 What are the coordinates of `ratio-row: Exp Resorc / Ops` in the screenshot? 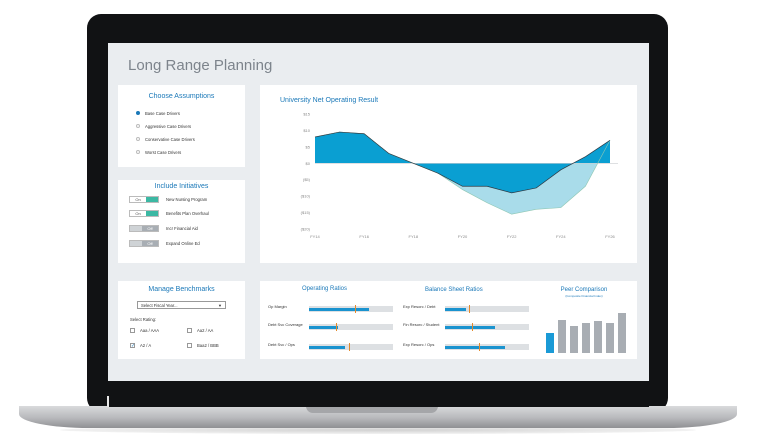 It's located at (466, 347).